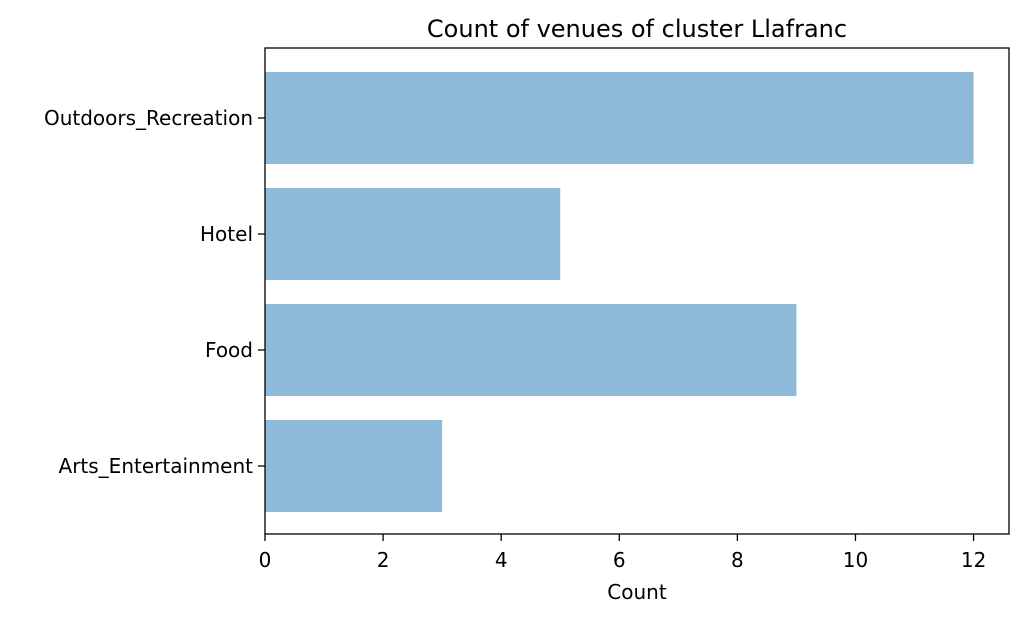  I want to click on y-tick-label: Outdoors_Recreation, so click(148, 118).